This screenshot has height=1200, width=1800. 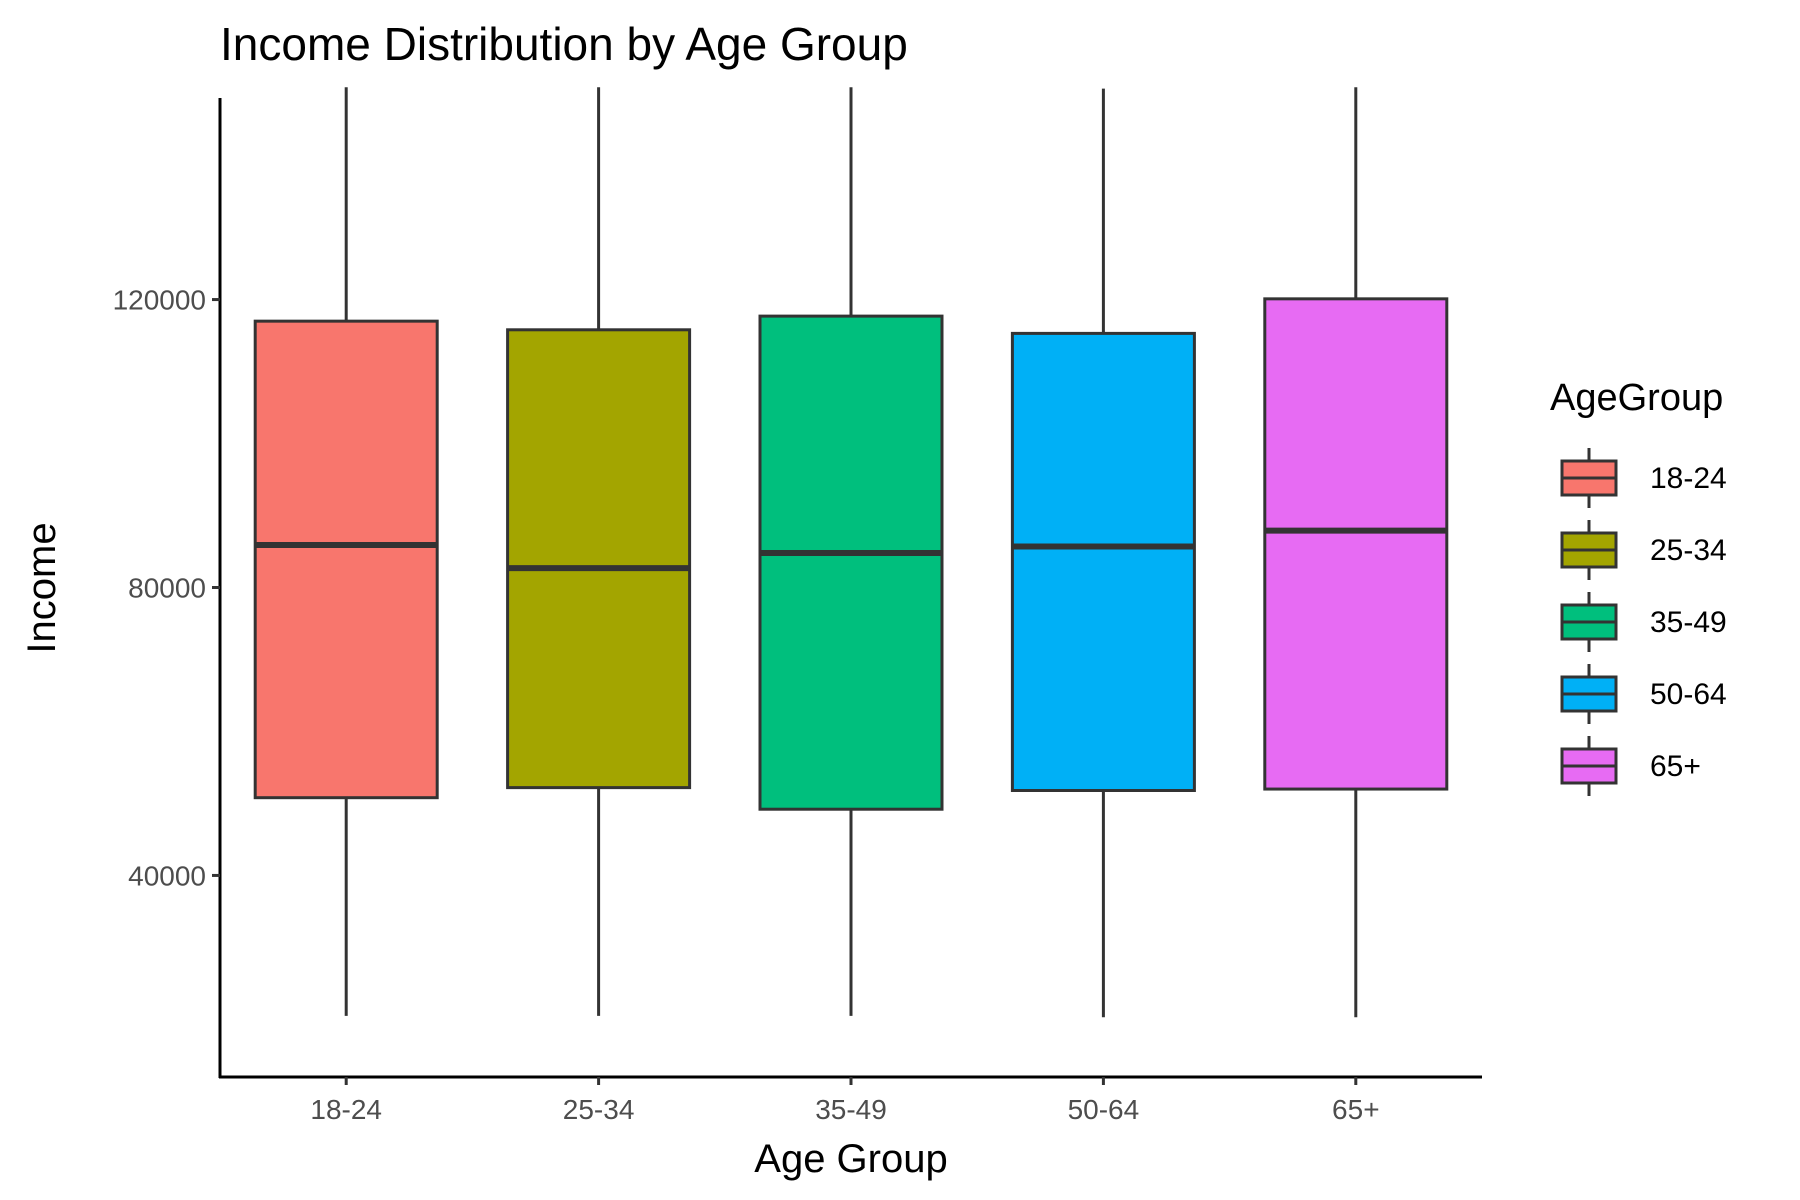 What do you see at coordinates (346, 1109) in the screenshot?
I see `x-tick-label: 18-24` at bounding box center [346, 1109].